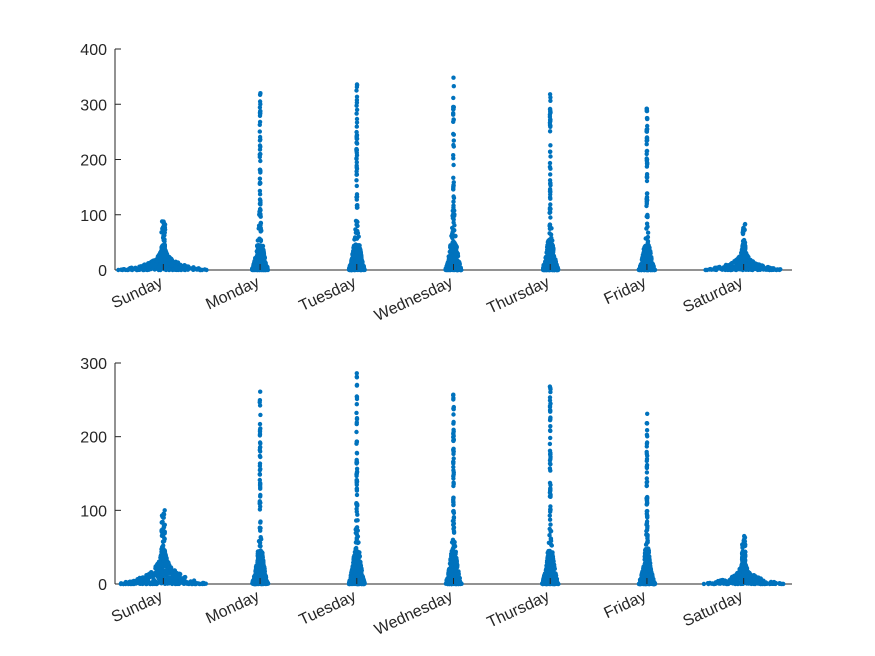  What do you see at coordinates (93, 364) in the screenshot?
I see `y-tick-label: 300` at bounding box center [93, 364].